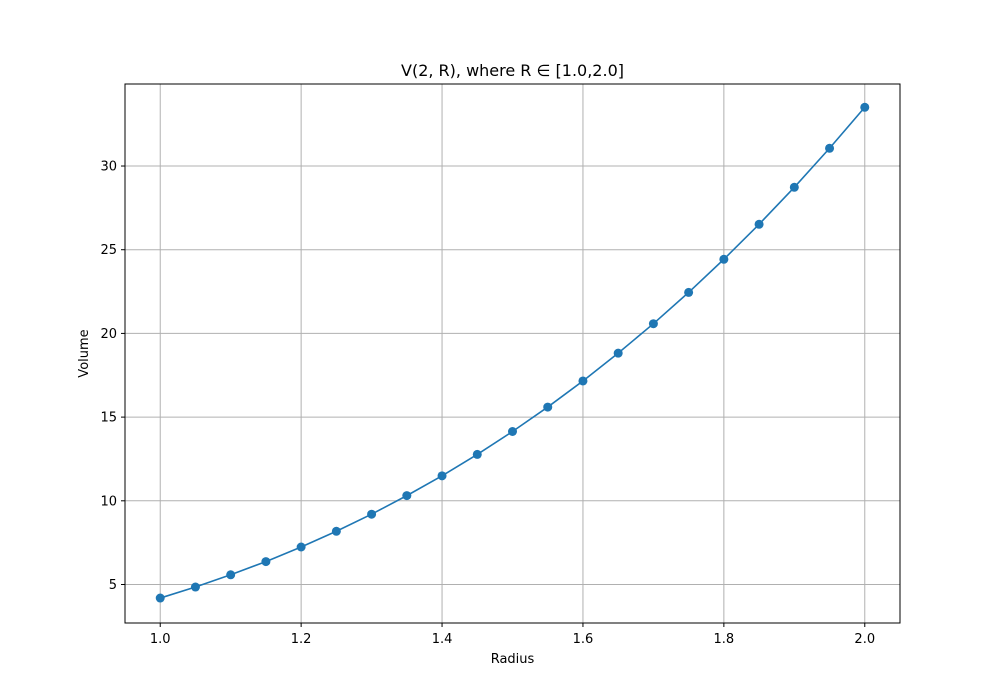  Describe the element at coordinates (108, 250) in the screenshot. I see `y-tick-label: 25` at that location.